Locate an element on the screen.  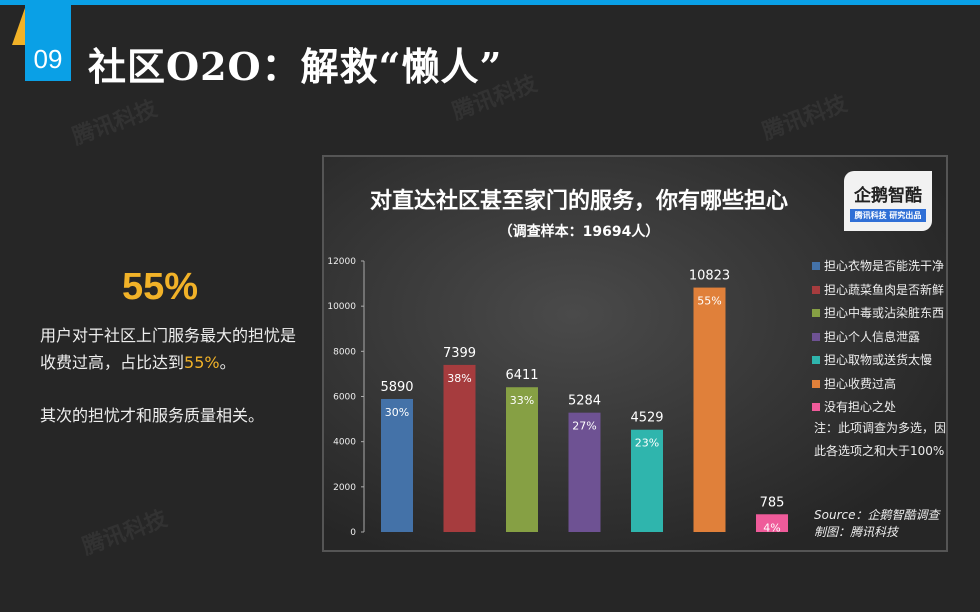
description: 用户对于社区上门服务最大的担忧是收费过高，占比达到55%。 is located at coordinates (170, 349).